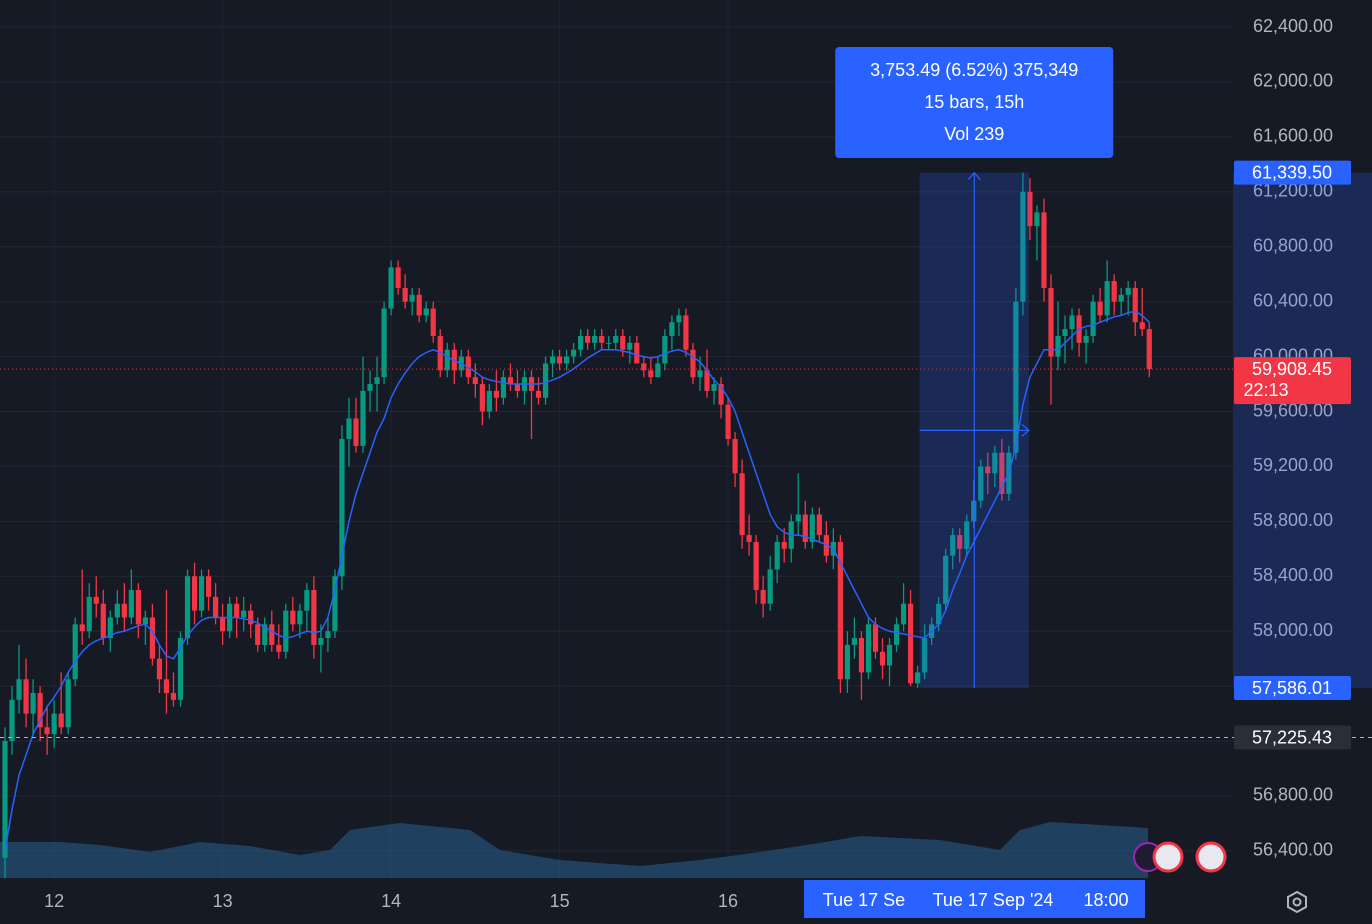 The image size is (1372, 924). I want to click on last-price-box, so click(1292, 381).